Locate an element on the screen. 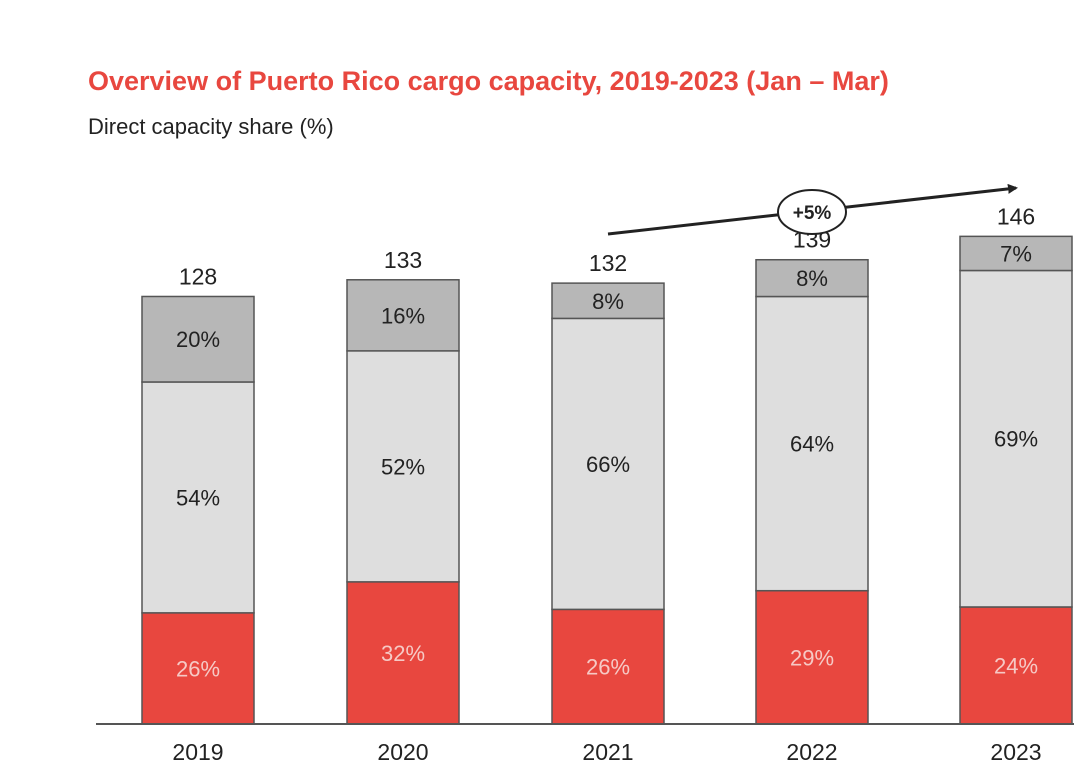 This screenshot has width=1074, height=776. growth-badge is located at coordinates (812, 212).